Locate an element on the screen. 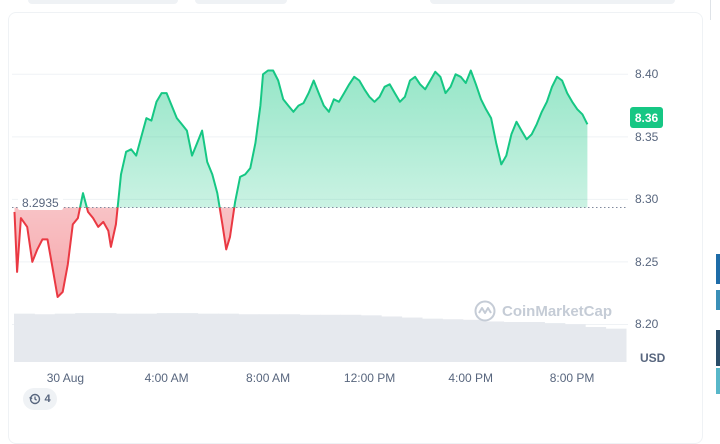 The image size is (720, 444). watermark-text: CoinMarketCap is located at coordinates (557, 311).